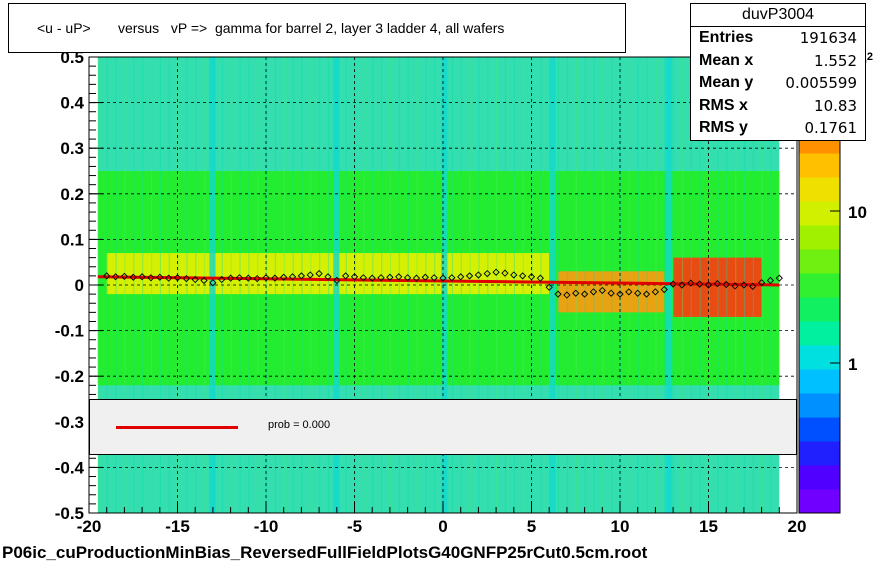  I want to click on y-tick-label: -0.4, so click(70, 467).